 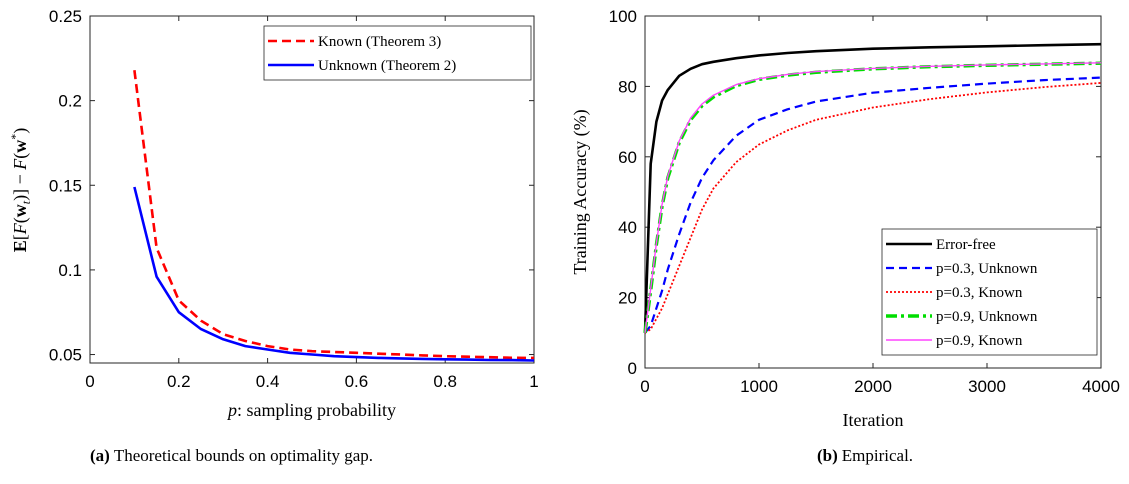 I want to click on x-tick-label: 0.2, so click(x=179, y=381).